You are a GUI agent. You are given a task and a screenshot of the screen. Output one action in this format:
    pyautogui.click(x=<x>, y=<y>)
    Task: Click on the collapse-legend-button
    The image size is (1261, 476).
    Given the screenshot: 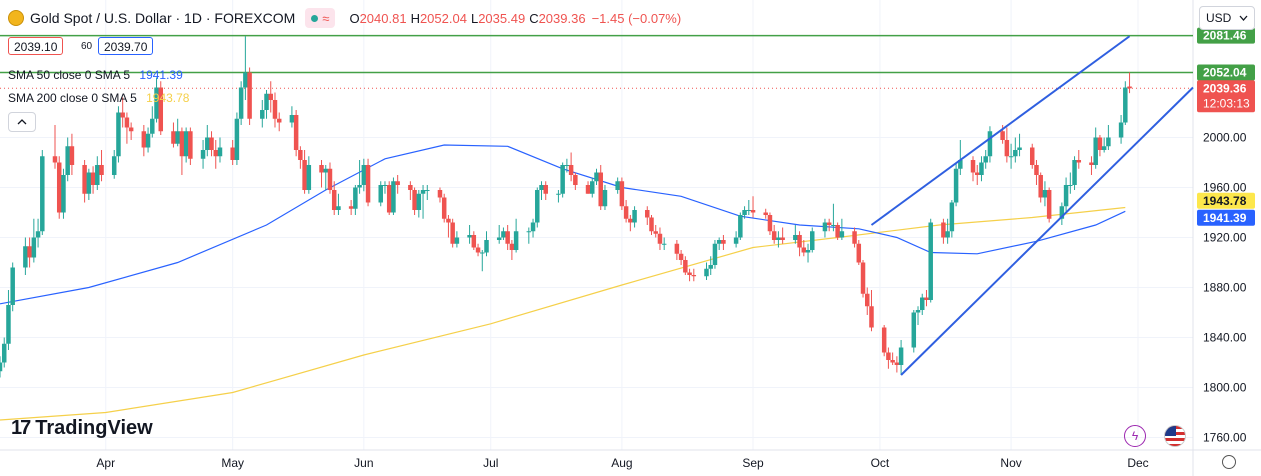 What is the action you would take?
    pyautogui.click(x=22, y=122)
    